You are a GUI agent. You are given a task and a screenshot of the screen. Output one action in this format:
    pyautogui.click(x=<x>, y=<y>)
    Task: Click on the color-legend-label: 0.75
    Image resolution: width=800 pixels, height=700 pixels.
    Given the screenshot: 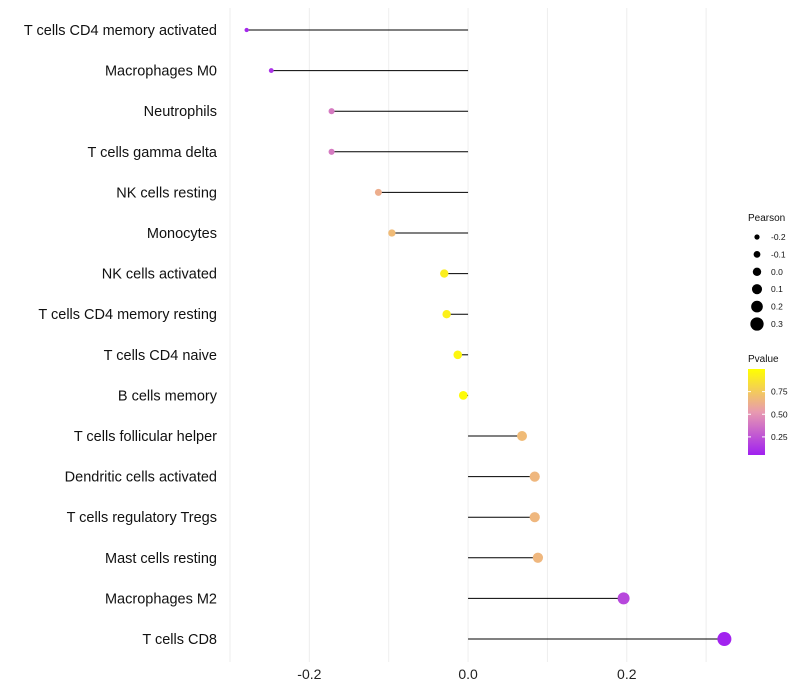 What is the action you would take?
    pyautogui.click(x=779, y=392)
    